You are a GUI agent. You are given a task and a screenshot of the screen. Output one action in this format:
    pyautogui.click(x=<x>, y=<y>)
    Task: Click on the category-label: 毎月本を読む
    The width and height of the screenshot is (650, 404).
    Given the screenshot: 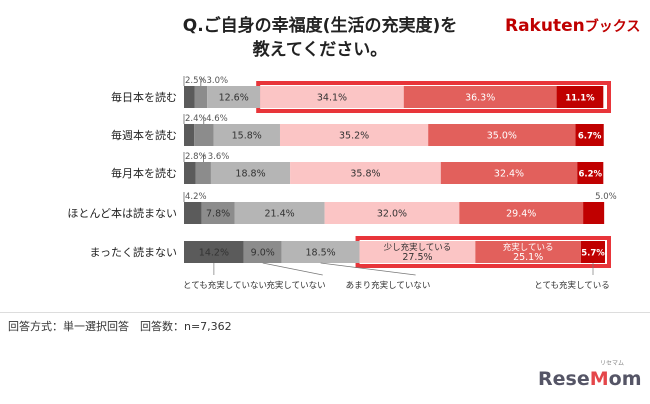 What is the action you would take?
    pyautogui.click(x=144, y=173)
    